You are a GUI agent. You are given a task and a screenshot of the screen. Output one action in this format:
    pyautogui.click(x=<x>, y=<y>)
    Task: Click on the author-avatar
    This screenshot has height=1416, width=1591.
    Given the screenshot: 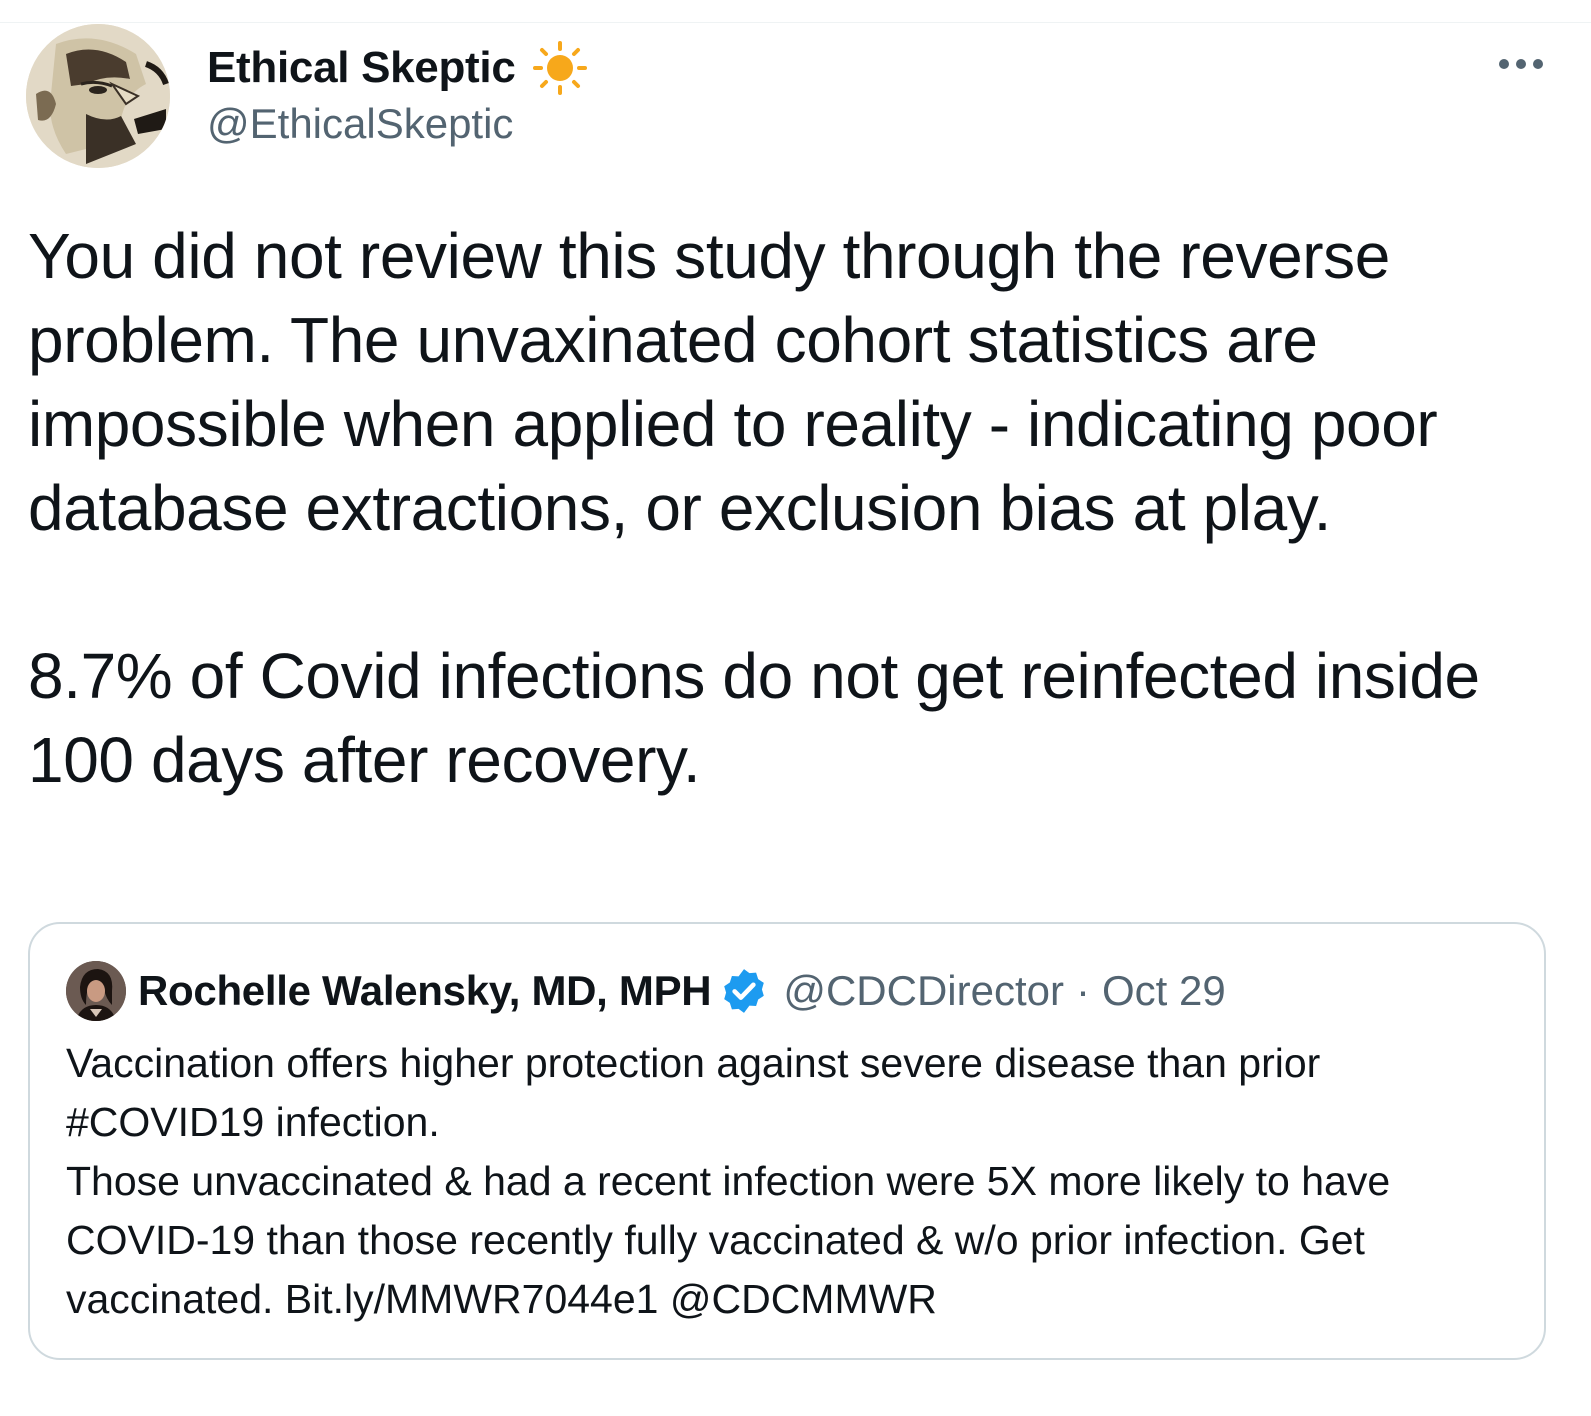 What is the action you would take?
    pyautogui.click(x=98, y=96)
    